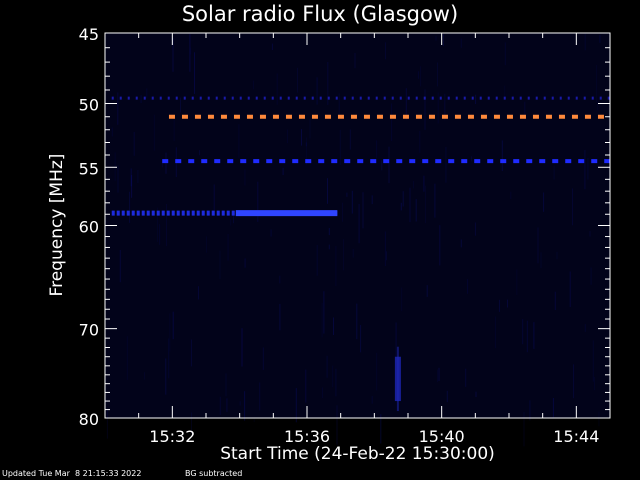 The image size is (640, 480). What do you see at coordinates (172, 436) in the screenshot?
I see `x-tick-label: 15:32` at bounding box center [172, 436].